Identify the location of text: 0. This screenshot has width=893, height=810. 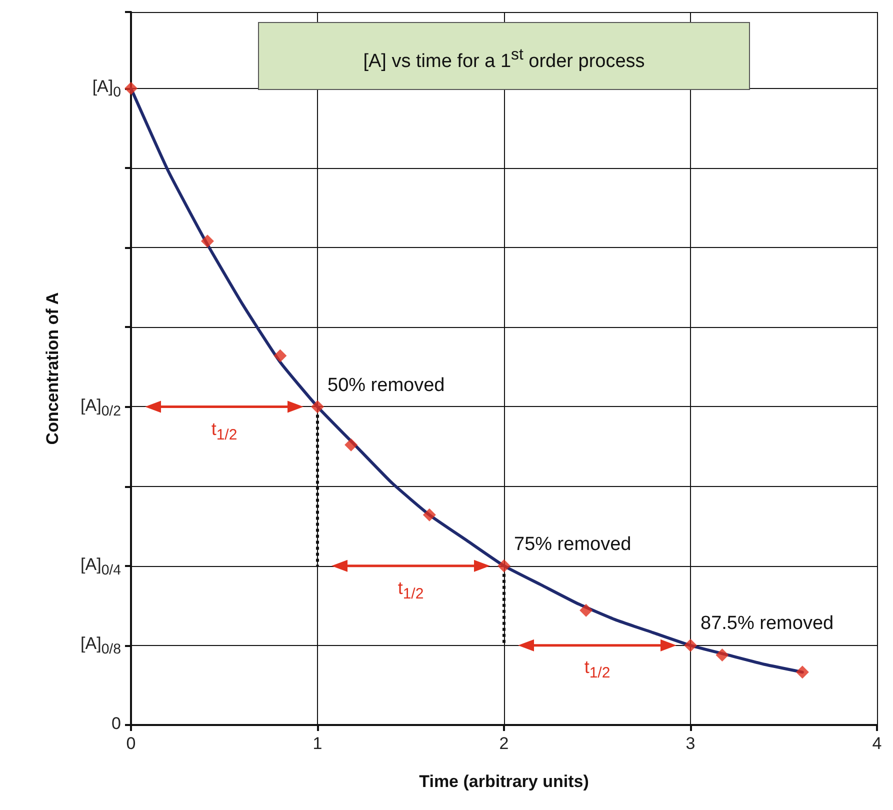
(116, 723).